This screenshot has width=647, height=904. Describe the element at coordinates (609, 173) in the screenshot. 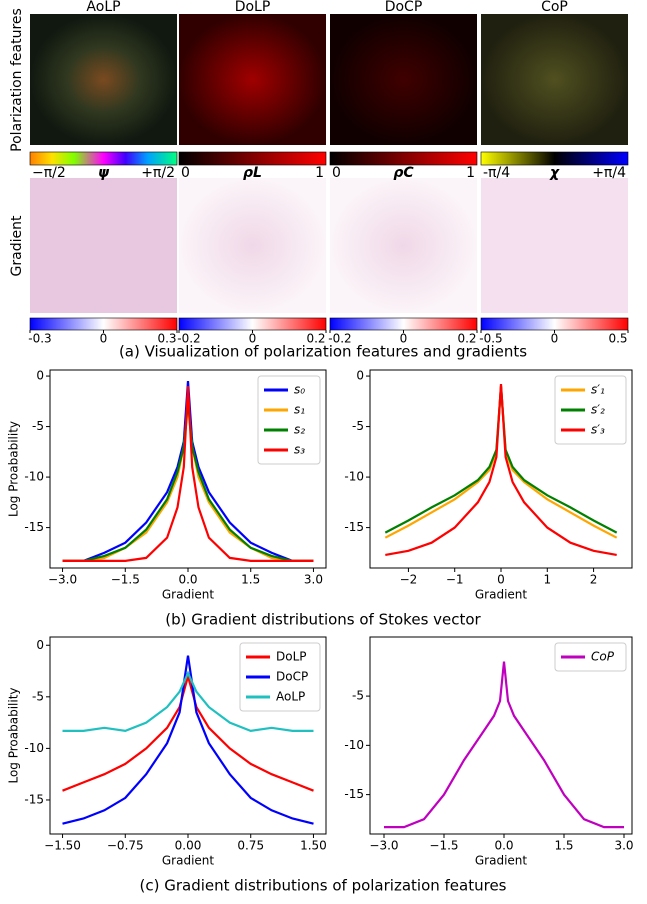

I see `colorbar-label: +π/4` at that location.